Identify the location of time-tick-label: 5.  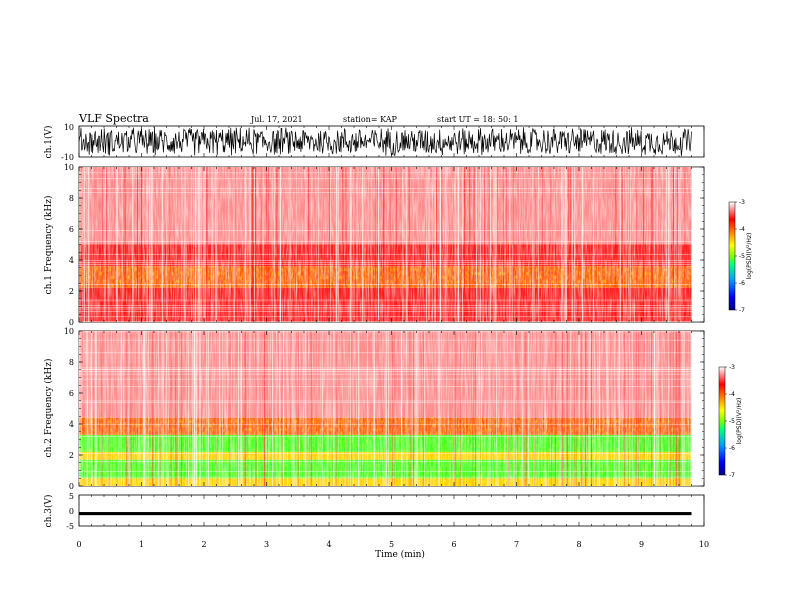
(391, 544).